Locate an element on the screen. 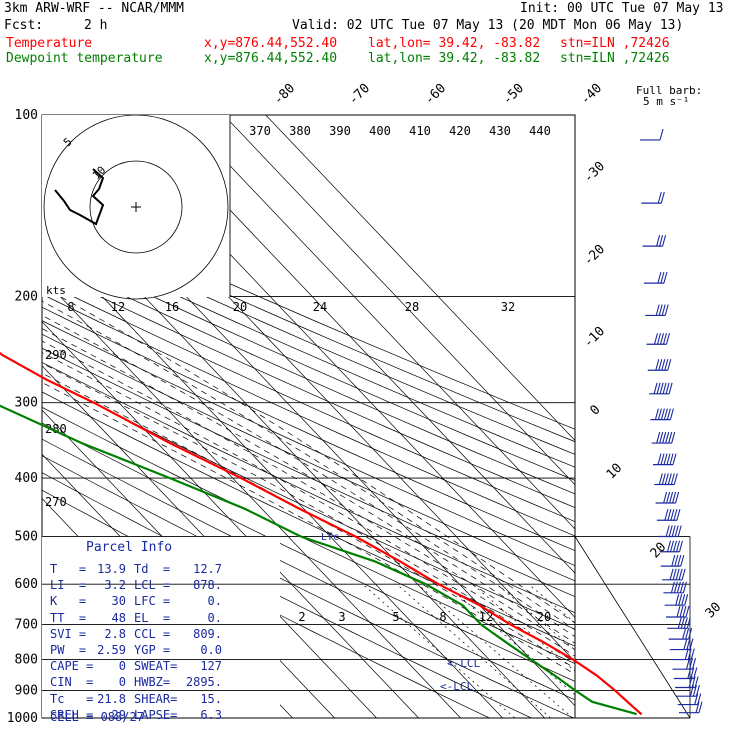  theta-label: 380 is located at coordinates (300, 131).